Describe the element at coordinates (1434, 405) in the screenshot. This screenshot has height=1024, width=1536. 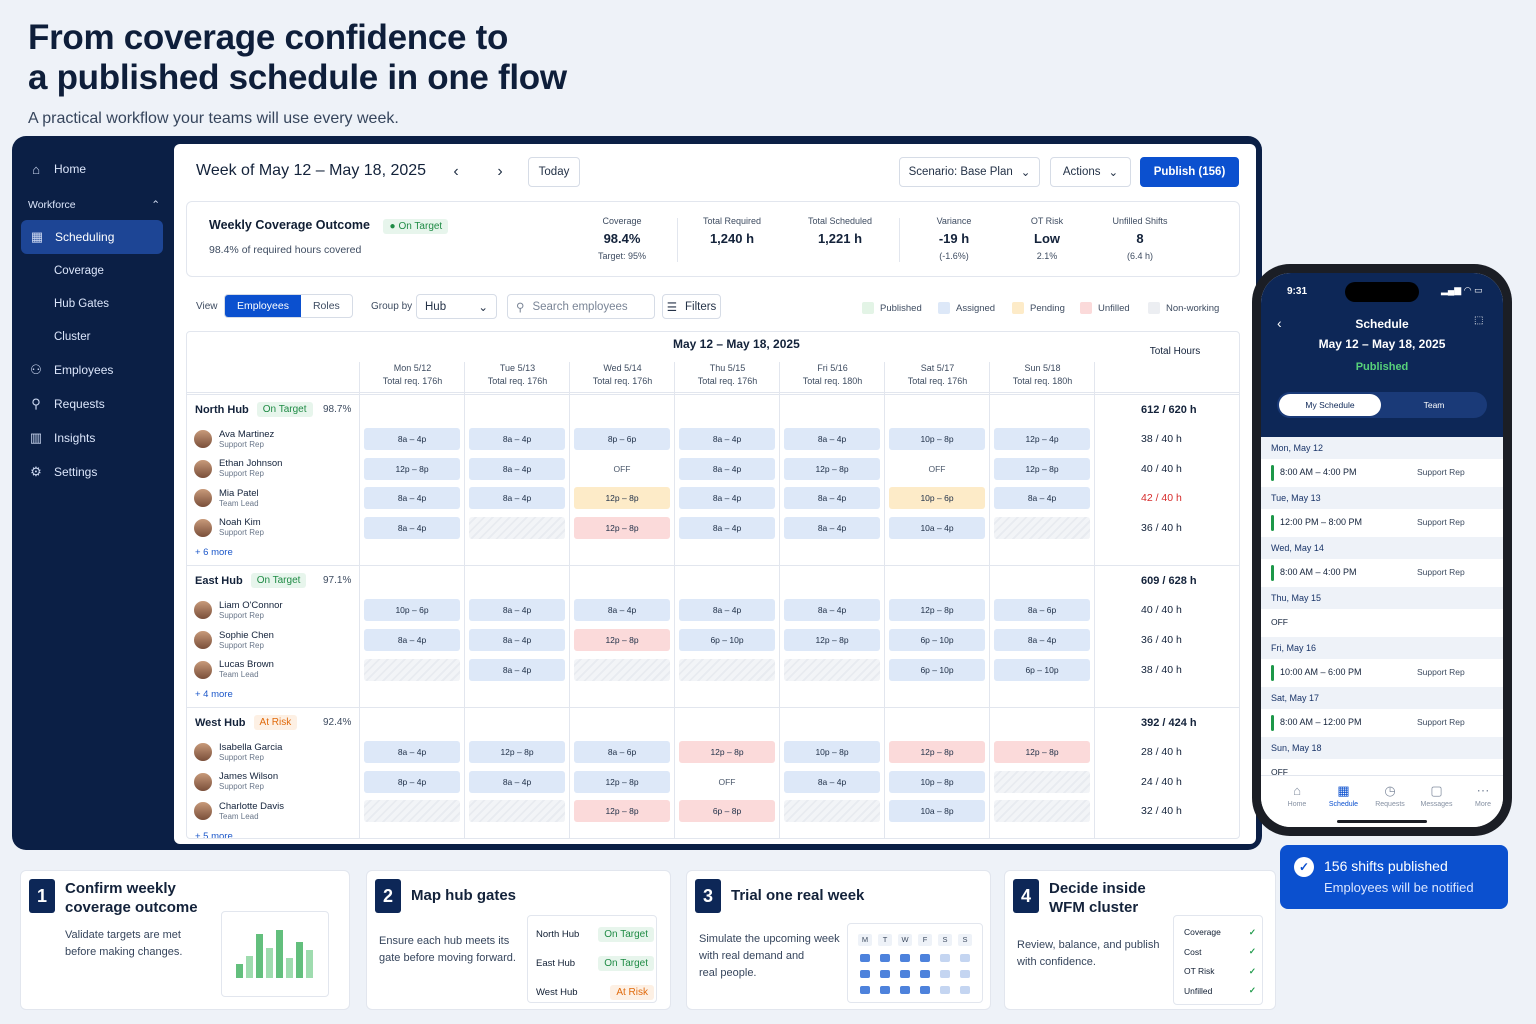
I see `tab-team: Team` at that location.